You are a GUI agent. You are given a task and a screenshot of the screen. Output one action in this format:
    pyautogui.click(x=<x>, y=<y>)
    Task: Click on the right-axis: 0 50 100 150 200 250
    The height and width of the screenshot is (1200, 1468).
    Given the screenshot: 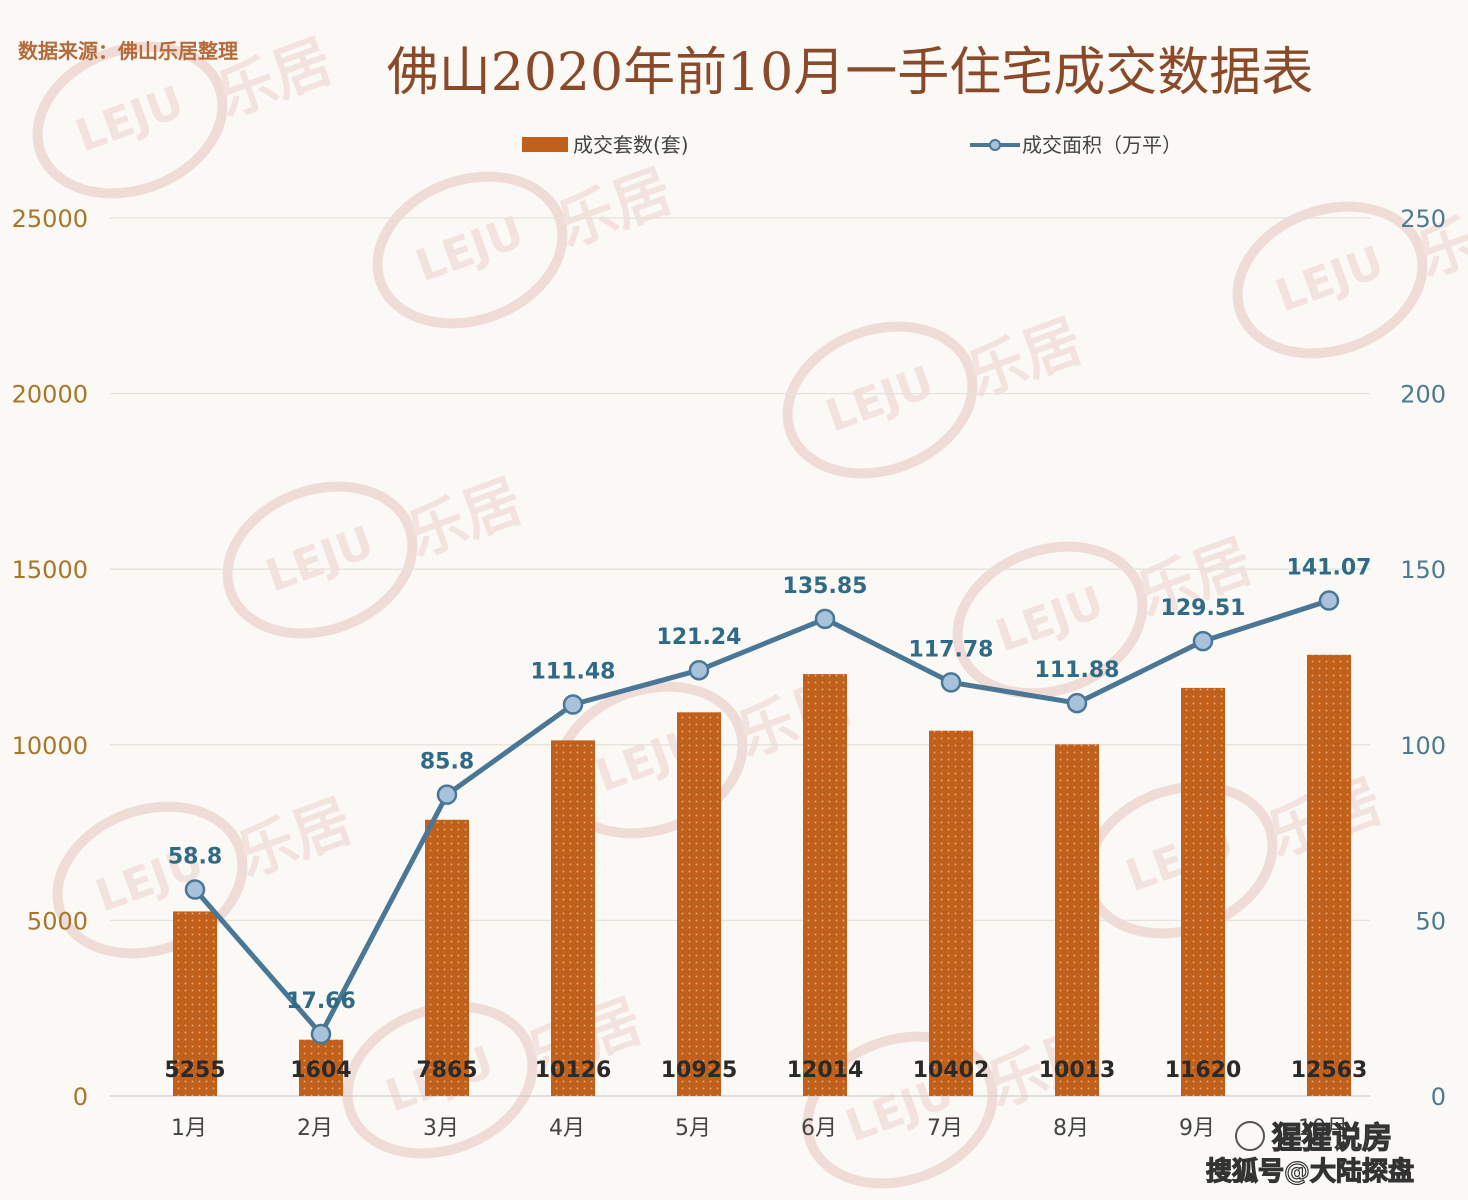 What is the action you would take?
    pyautogui.click(x=1423, y=658)
    